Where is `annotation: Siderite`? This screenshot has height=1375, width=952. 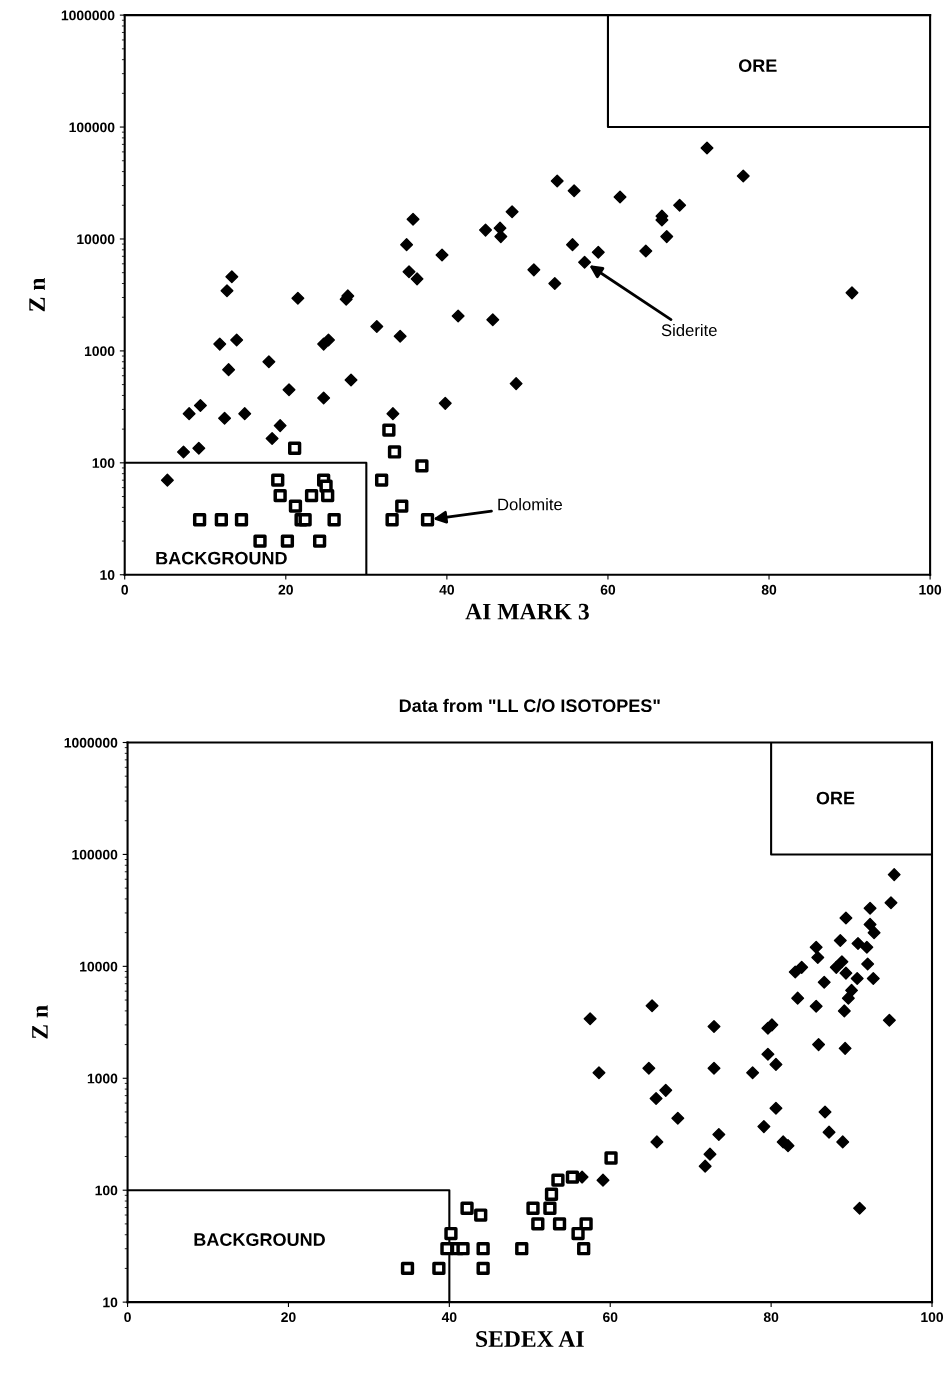
annotation: Siderite is located at coordinates (689, 330).